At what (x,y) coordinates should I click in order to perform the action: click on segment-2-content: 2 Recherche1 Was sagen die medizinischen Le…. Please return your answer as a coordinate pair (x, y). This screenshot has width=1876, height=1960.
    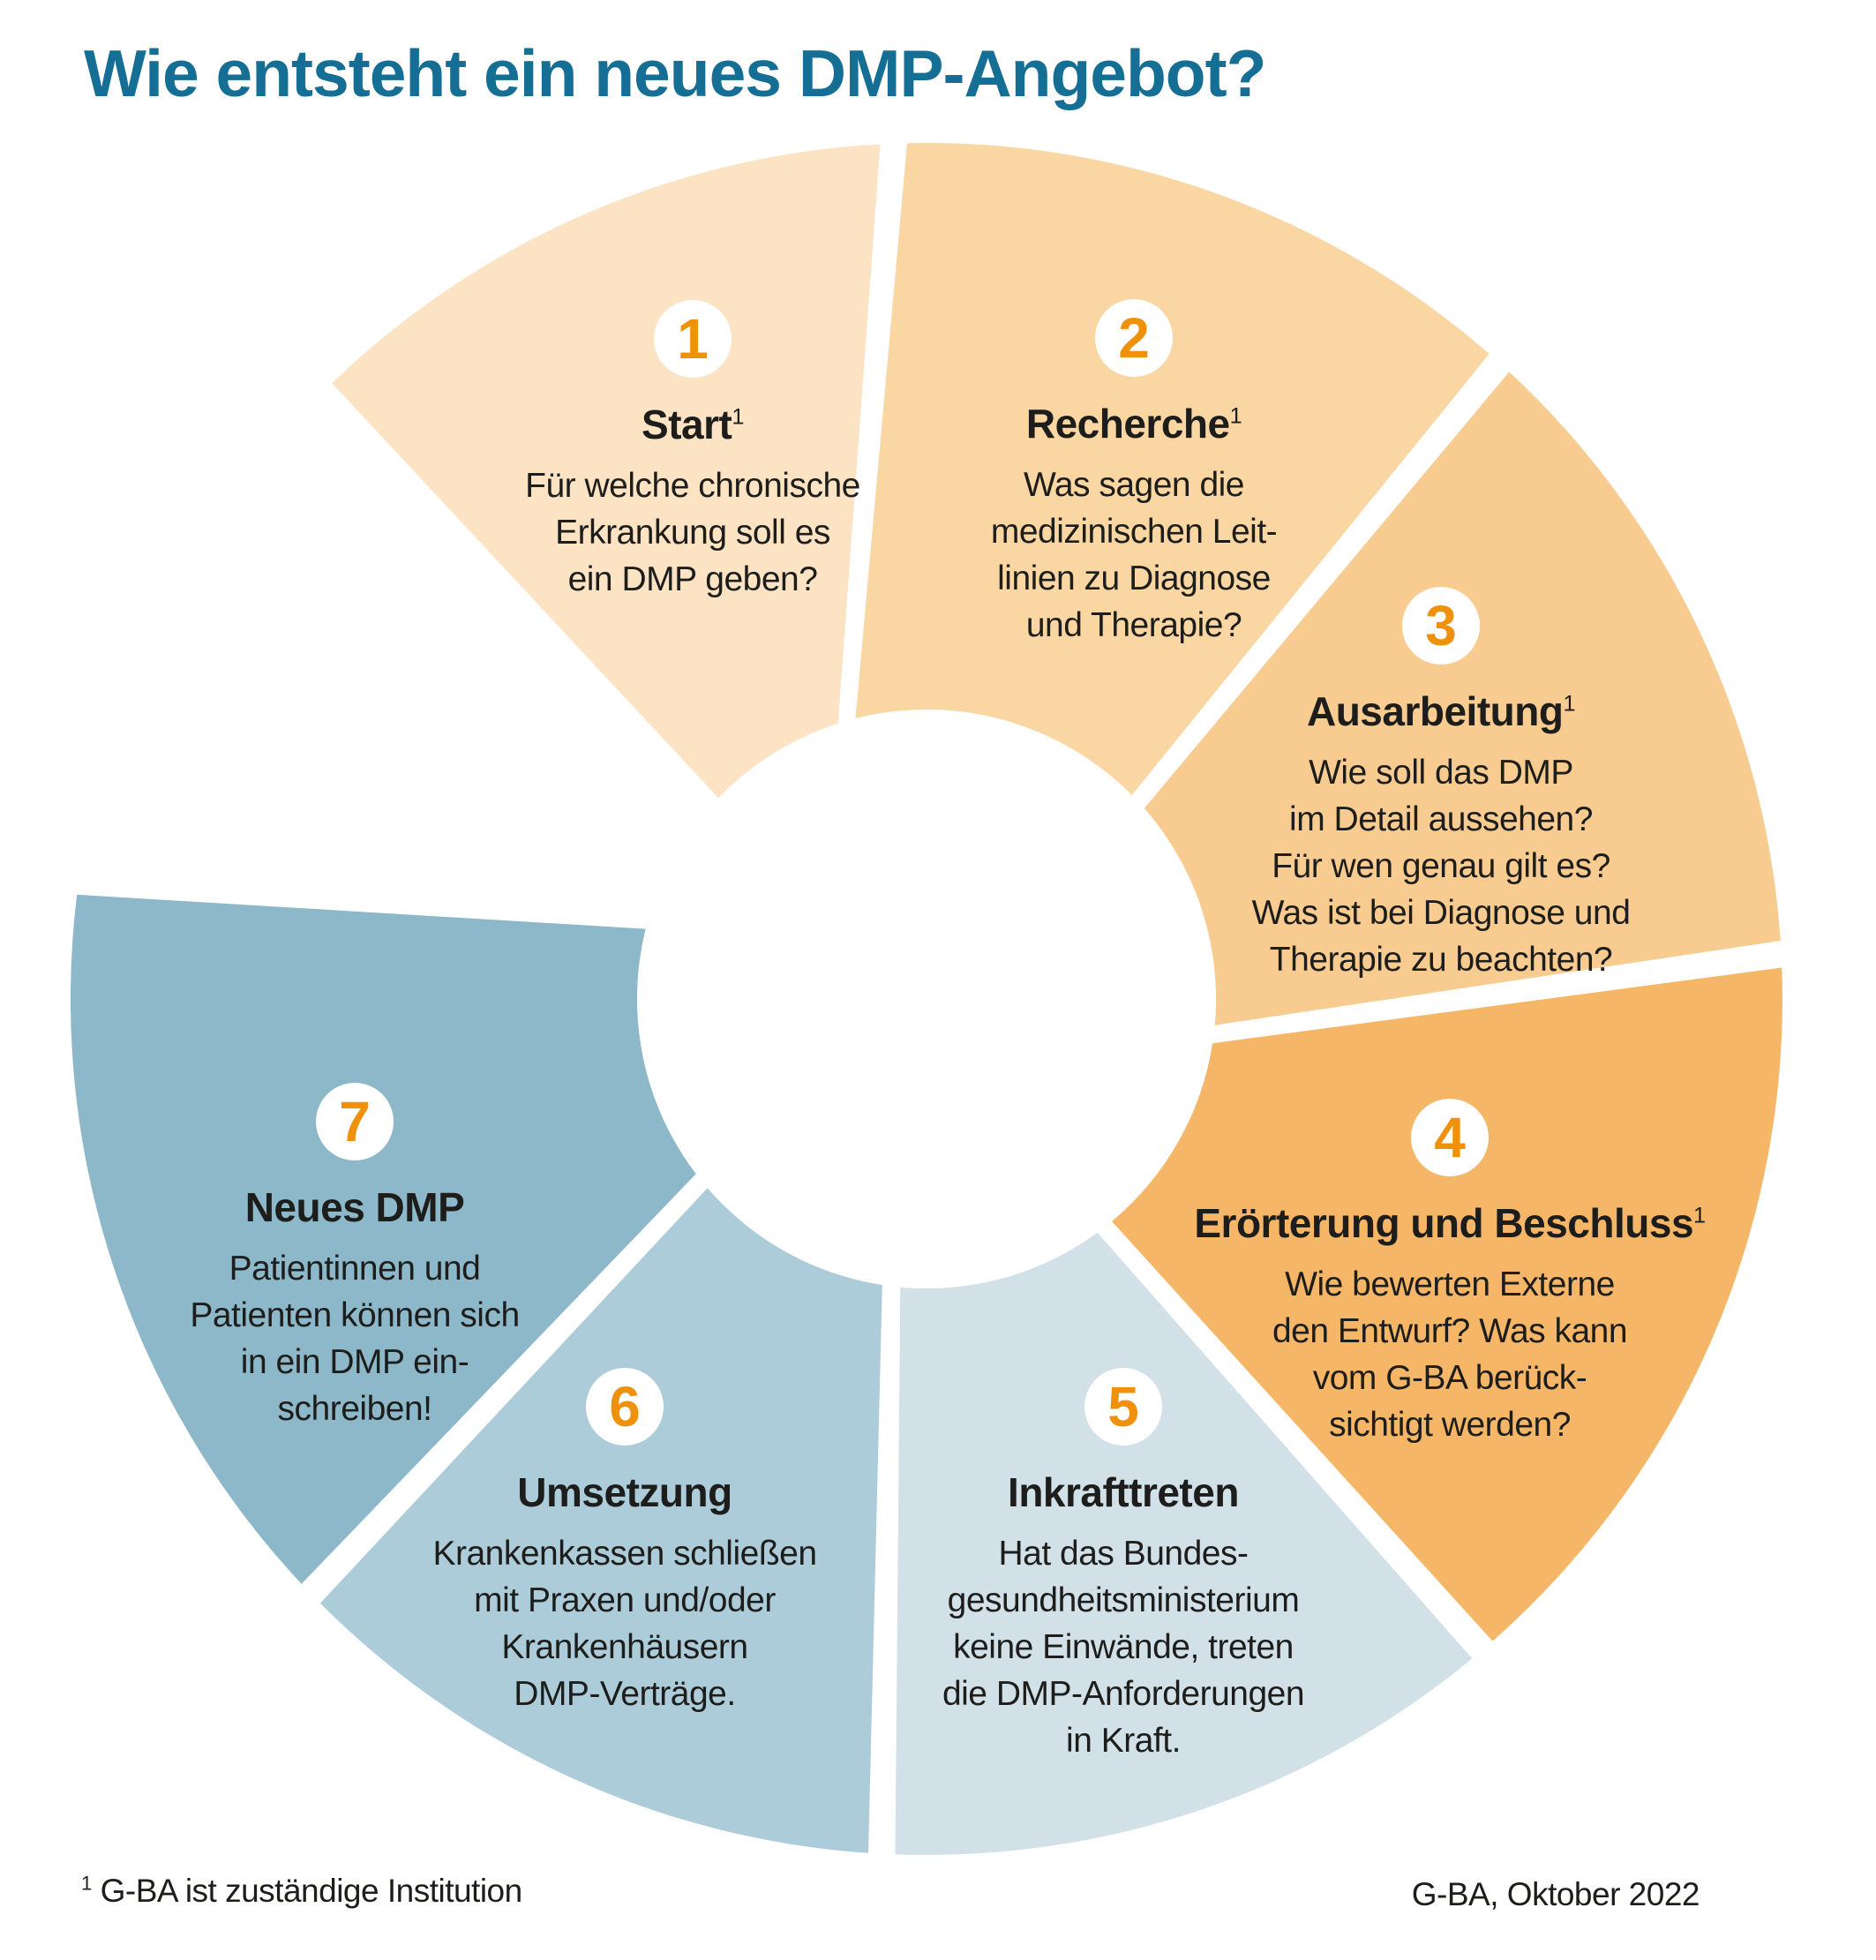
    Looking at the image, I should click on (1134, 474).